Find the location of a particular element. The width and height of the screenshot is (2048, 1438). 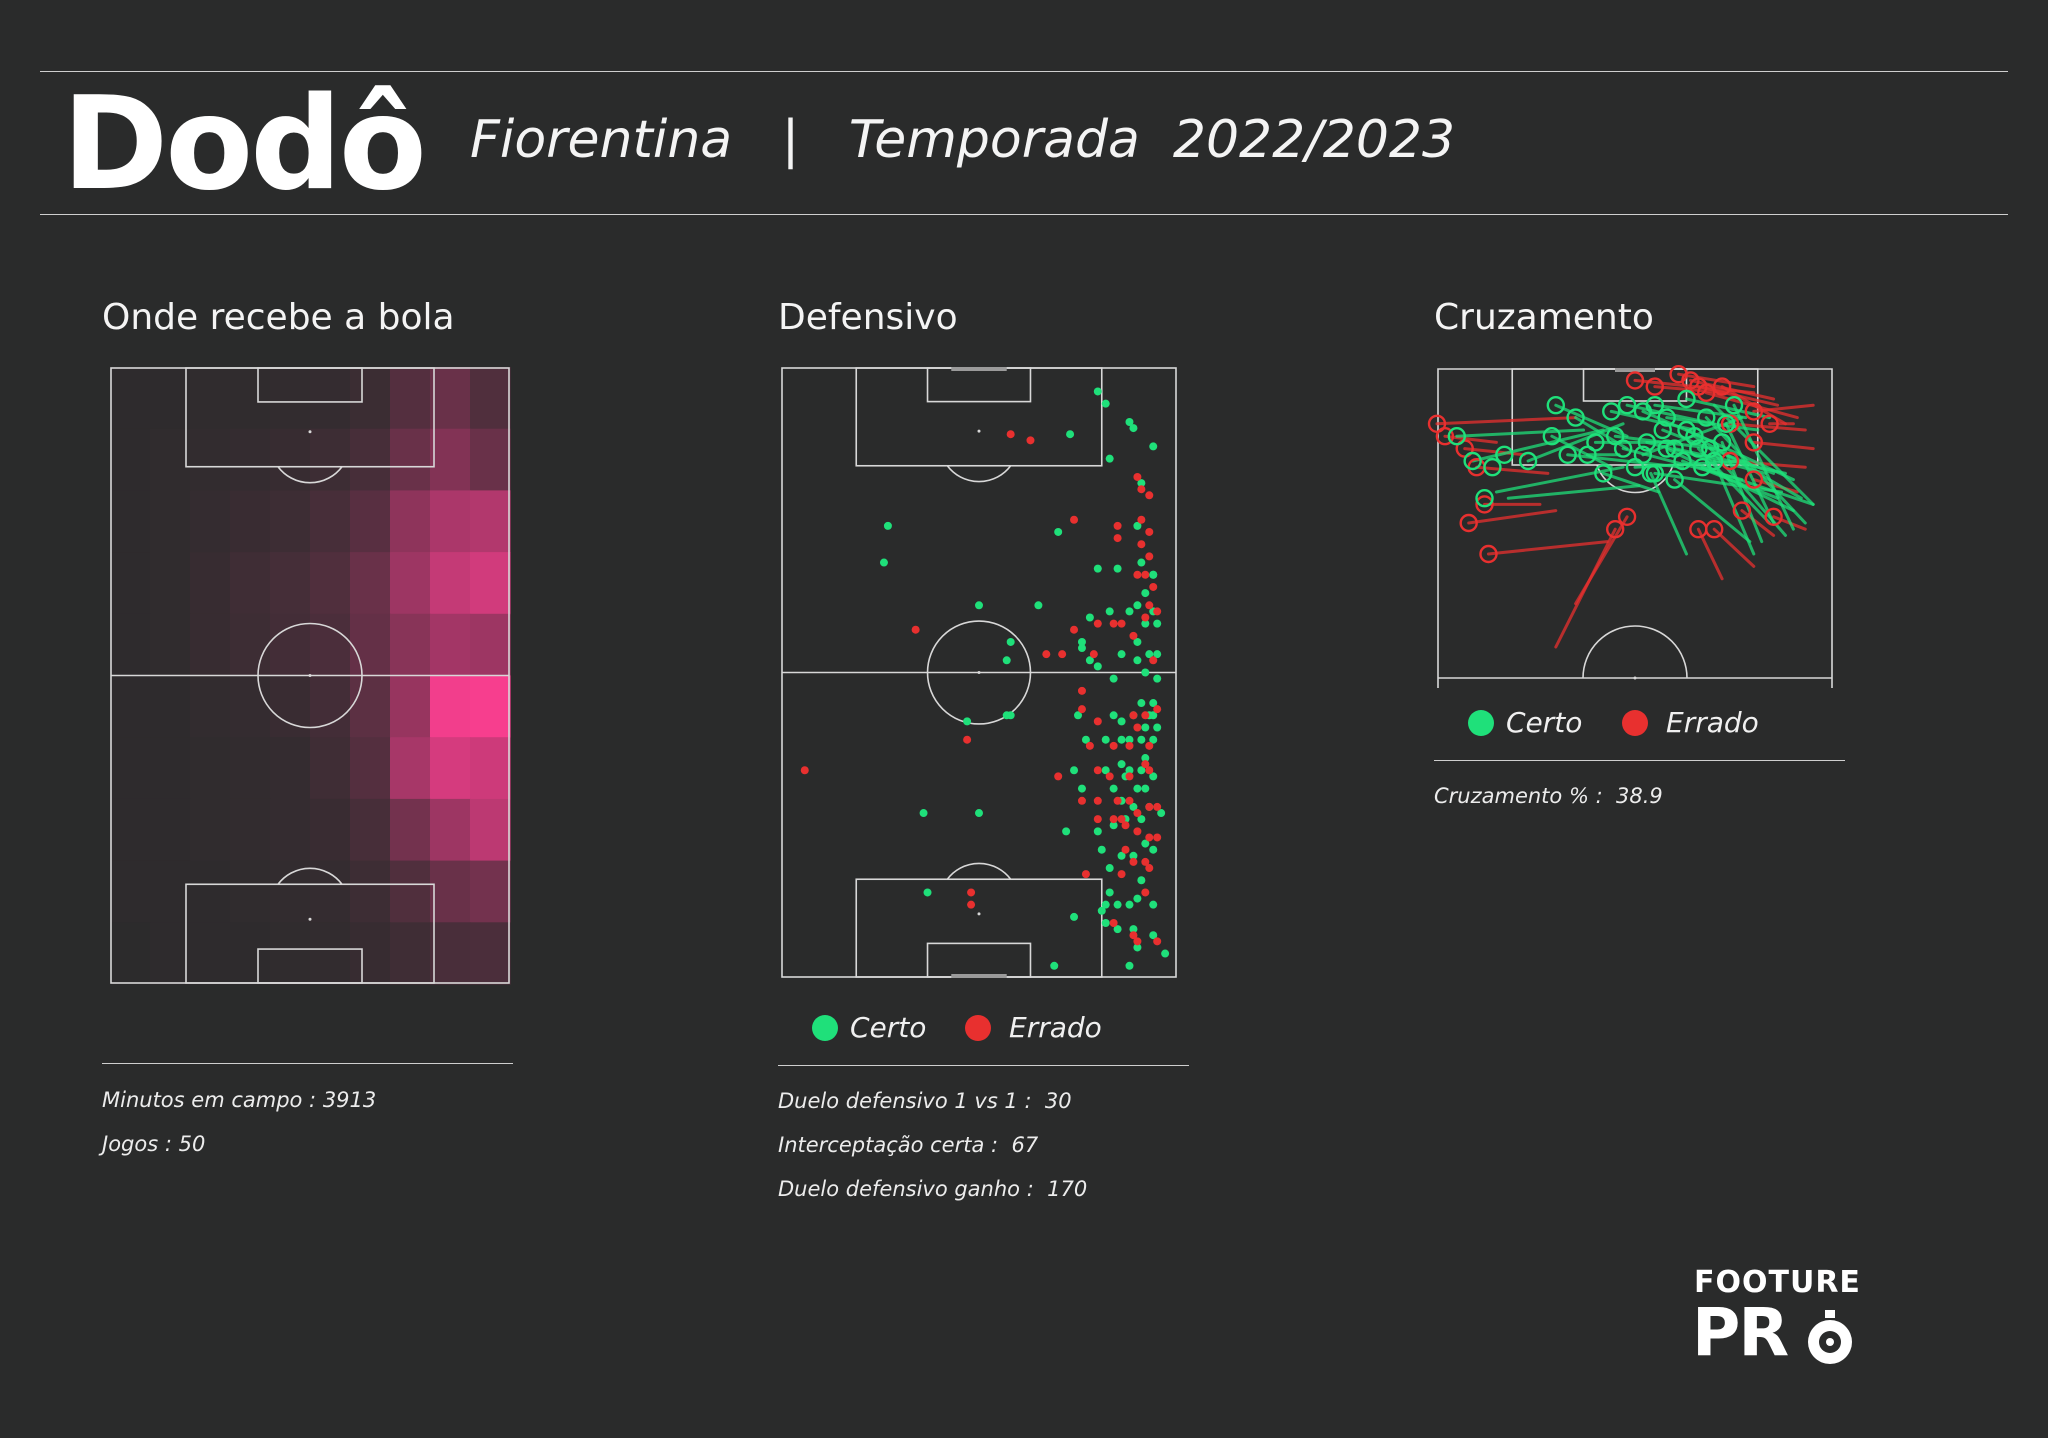

section-title-receive: Onde recebe a bola is located at coordinates (278, 317).